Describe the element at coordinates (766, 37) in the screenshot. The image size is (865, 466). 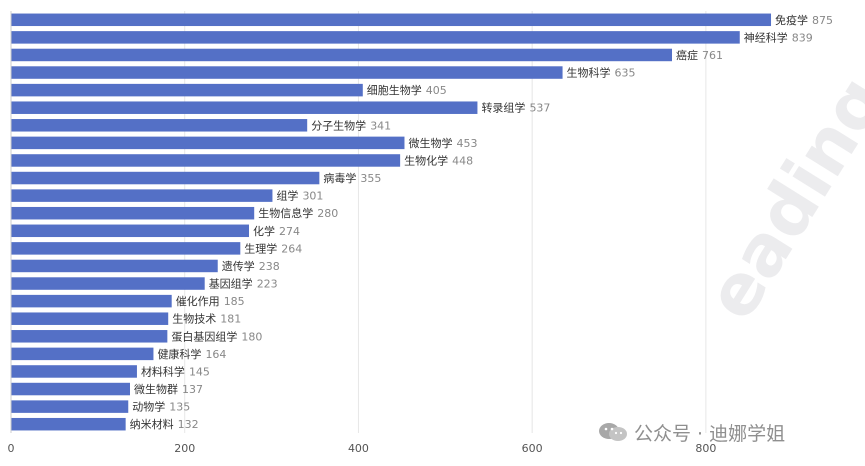
I see `category-label: 神经科学` at that location.